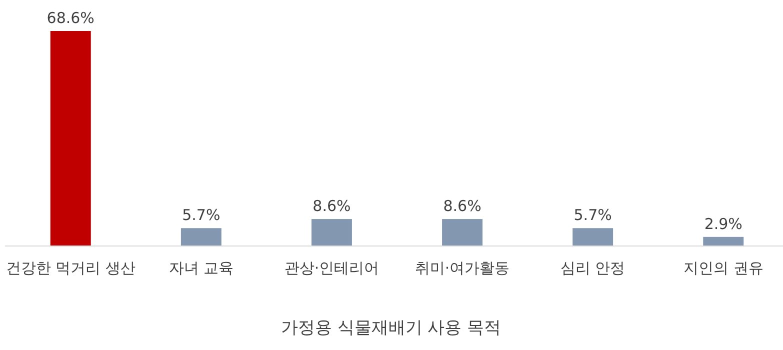 The width and height of the screenshot is (783, 350). I want to click on x-tick-label: 지인의 권유, so click(723, 268).